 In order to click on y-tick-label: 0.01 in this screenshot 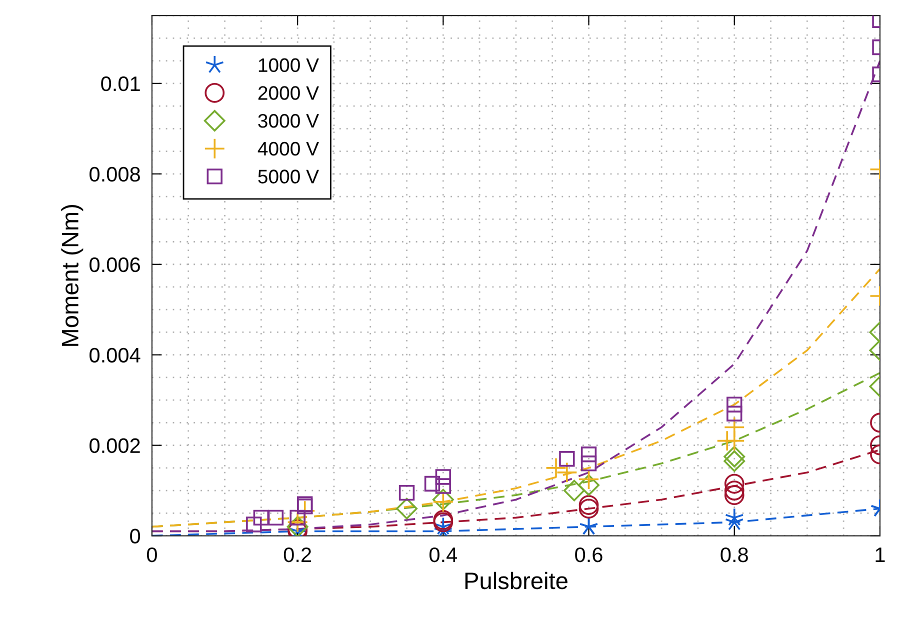, I will do `click(120, 84)`.